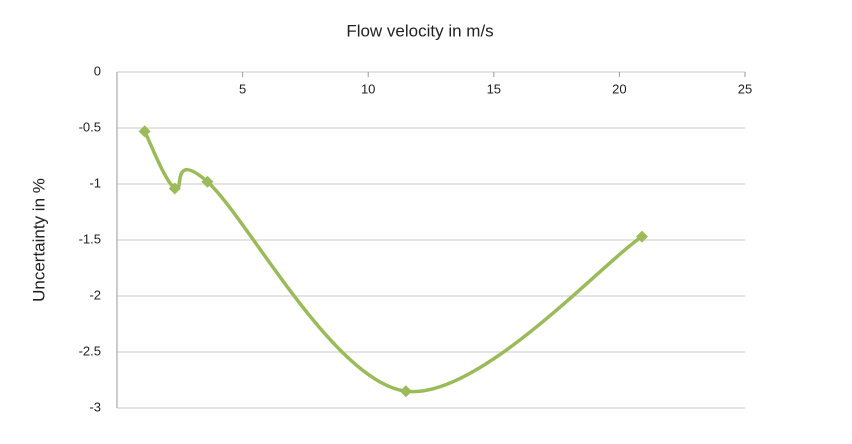 Image resolution: width=852 pixels, height=444 pixels. I want to click on y-tick-label: -3, so click(95, 406).